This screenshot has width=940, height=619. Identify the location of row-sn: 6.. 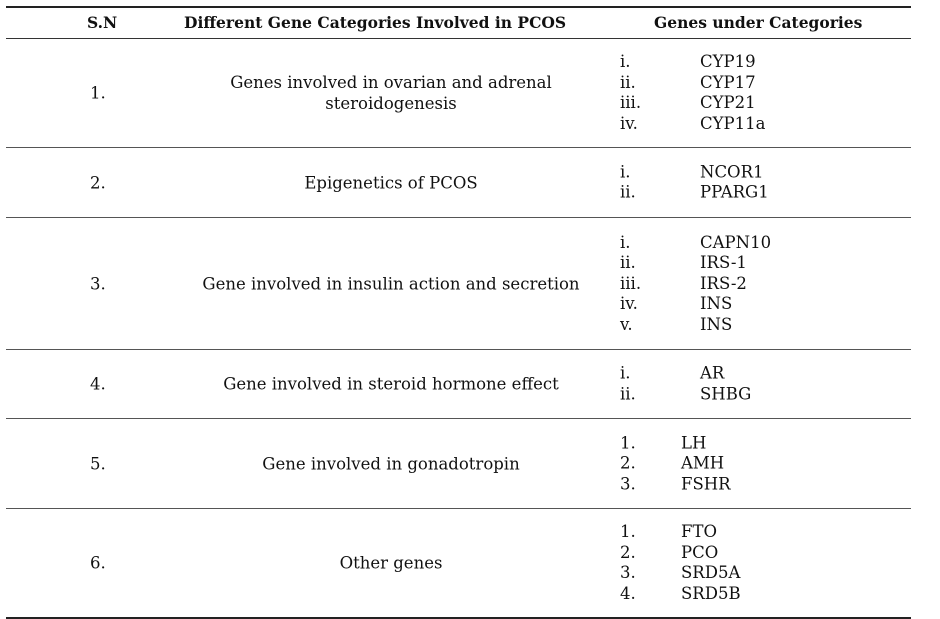
(98, 563).